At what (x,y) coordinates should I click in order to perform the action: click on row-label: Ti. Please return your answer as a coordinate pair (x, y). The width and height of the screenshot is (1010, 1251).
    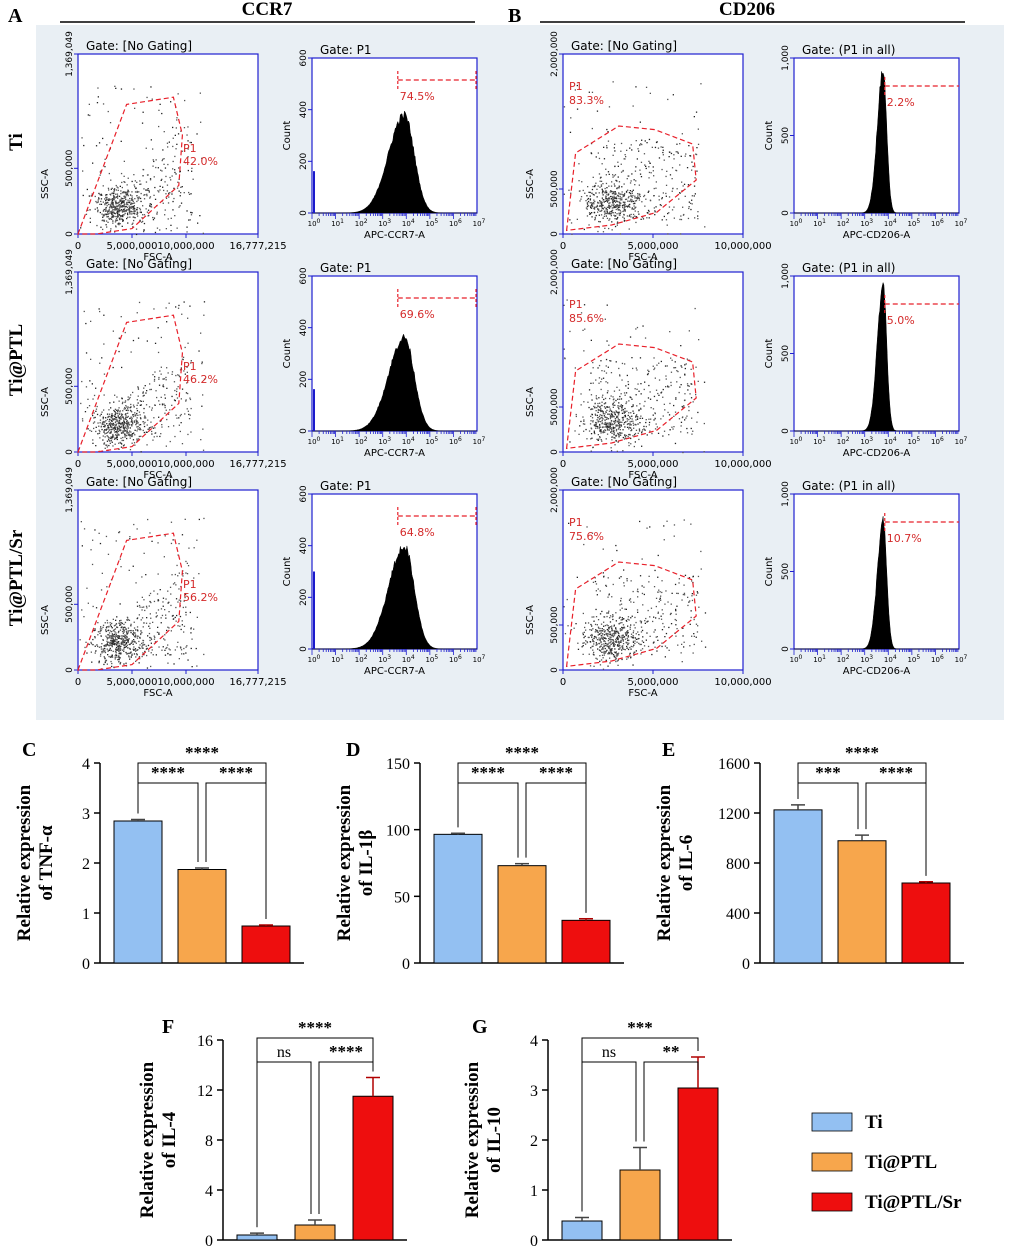
    Looking at the image, I should click on (16, 142).